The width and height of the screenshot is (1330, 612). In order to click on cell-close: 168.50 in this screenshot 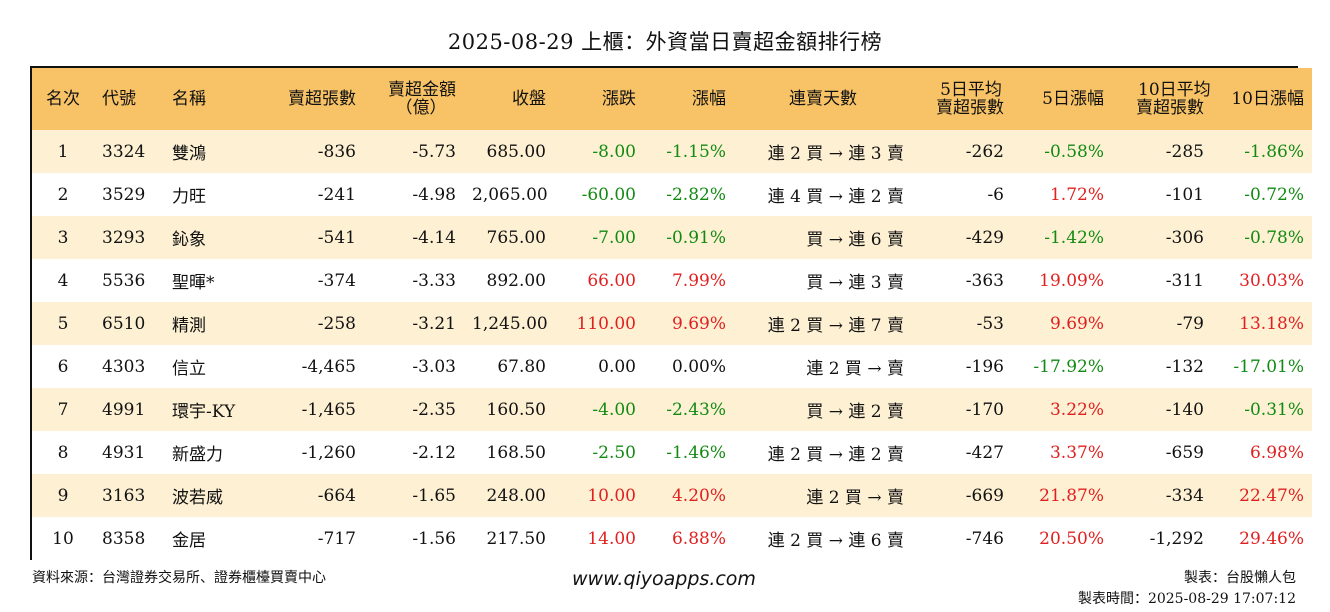, I will do `click(516, 452)`.